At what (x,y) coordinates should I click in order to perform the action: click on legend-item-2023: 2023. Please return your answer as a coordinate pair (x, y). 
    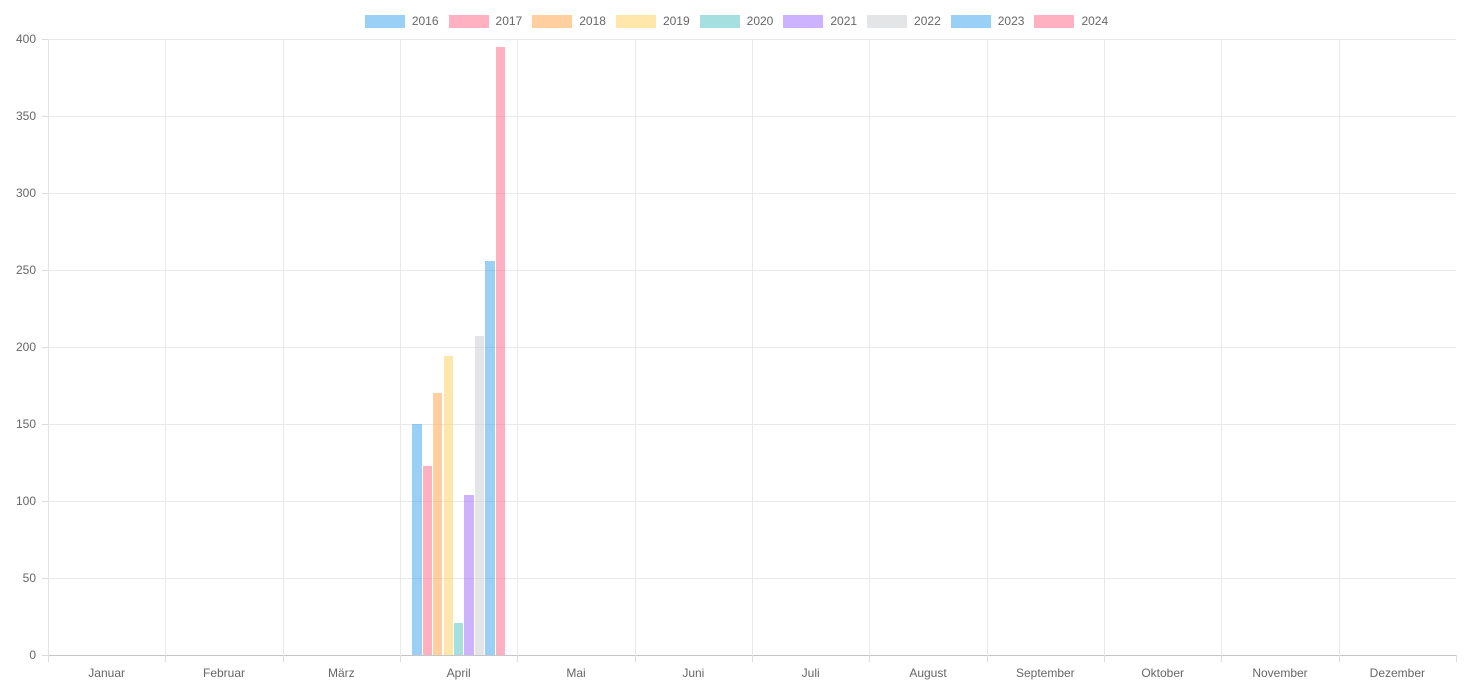
    Looking at the image, I should click on (987, 21).